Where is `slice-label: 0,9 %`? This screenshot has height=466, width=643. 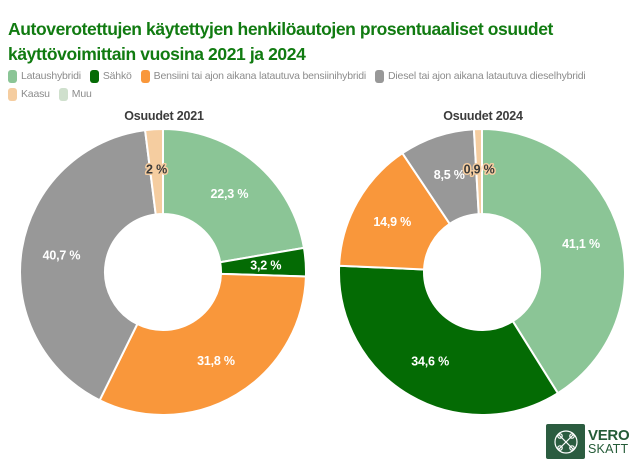
slice-label: 0,9 % is located at coordinates (479, 170).